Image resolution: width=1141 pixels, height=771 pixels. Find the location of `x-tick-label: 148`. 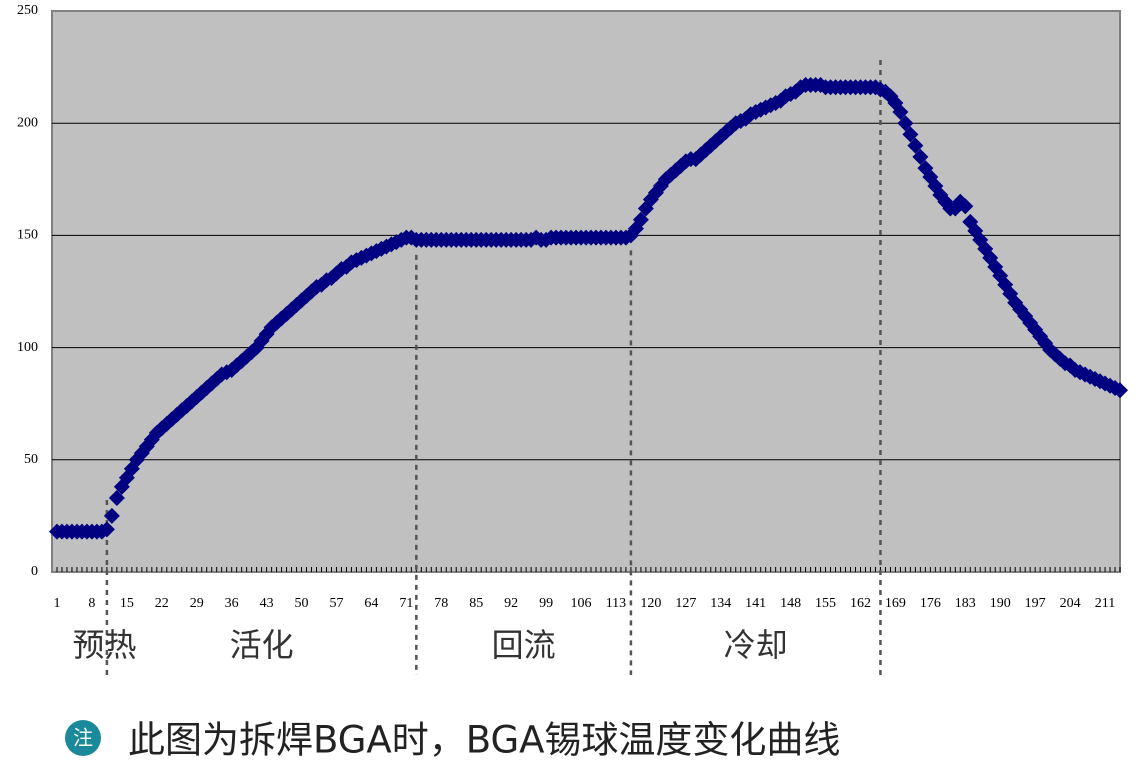

x-tick-label: 148 is located at coordinates (790, 603).